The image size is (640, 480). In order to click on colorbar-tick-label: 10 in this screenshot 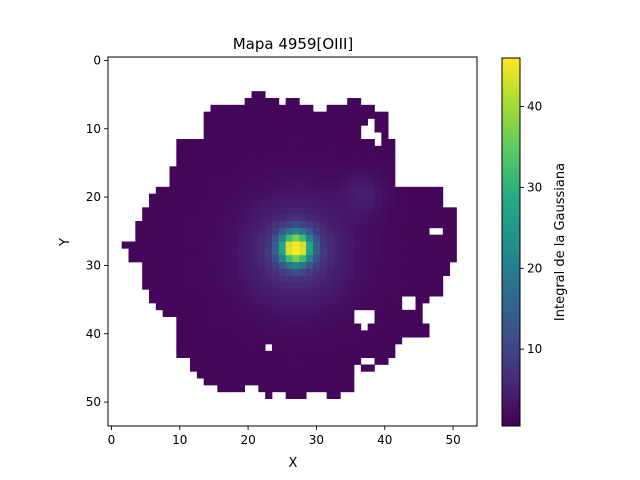, I will do `click(534, 349)`.